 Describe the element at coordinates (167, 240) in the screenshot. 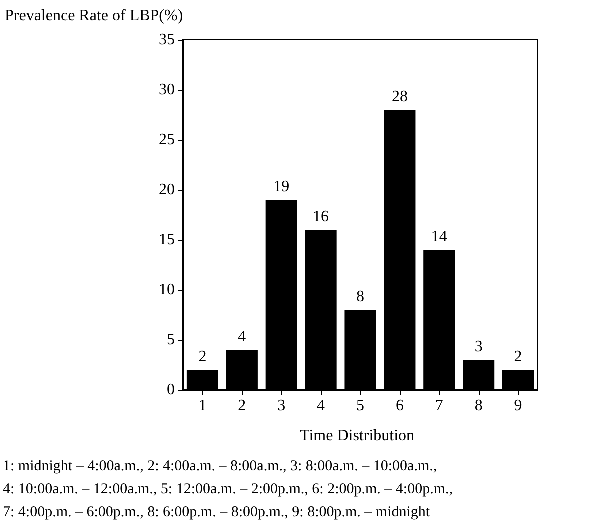

I see `y-tick-label: 15` at that location.